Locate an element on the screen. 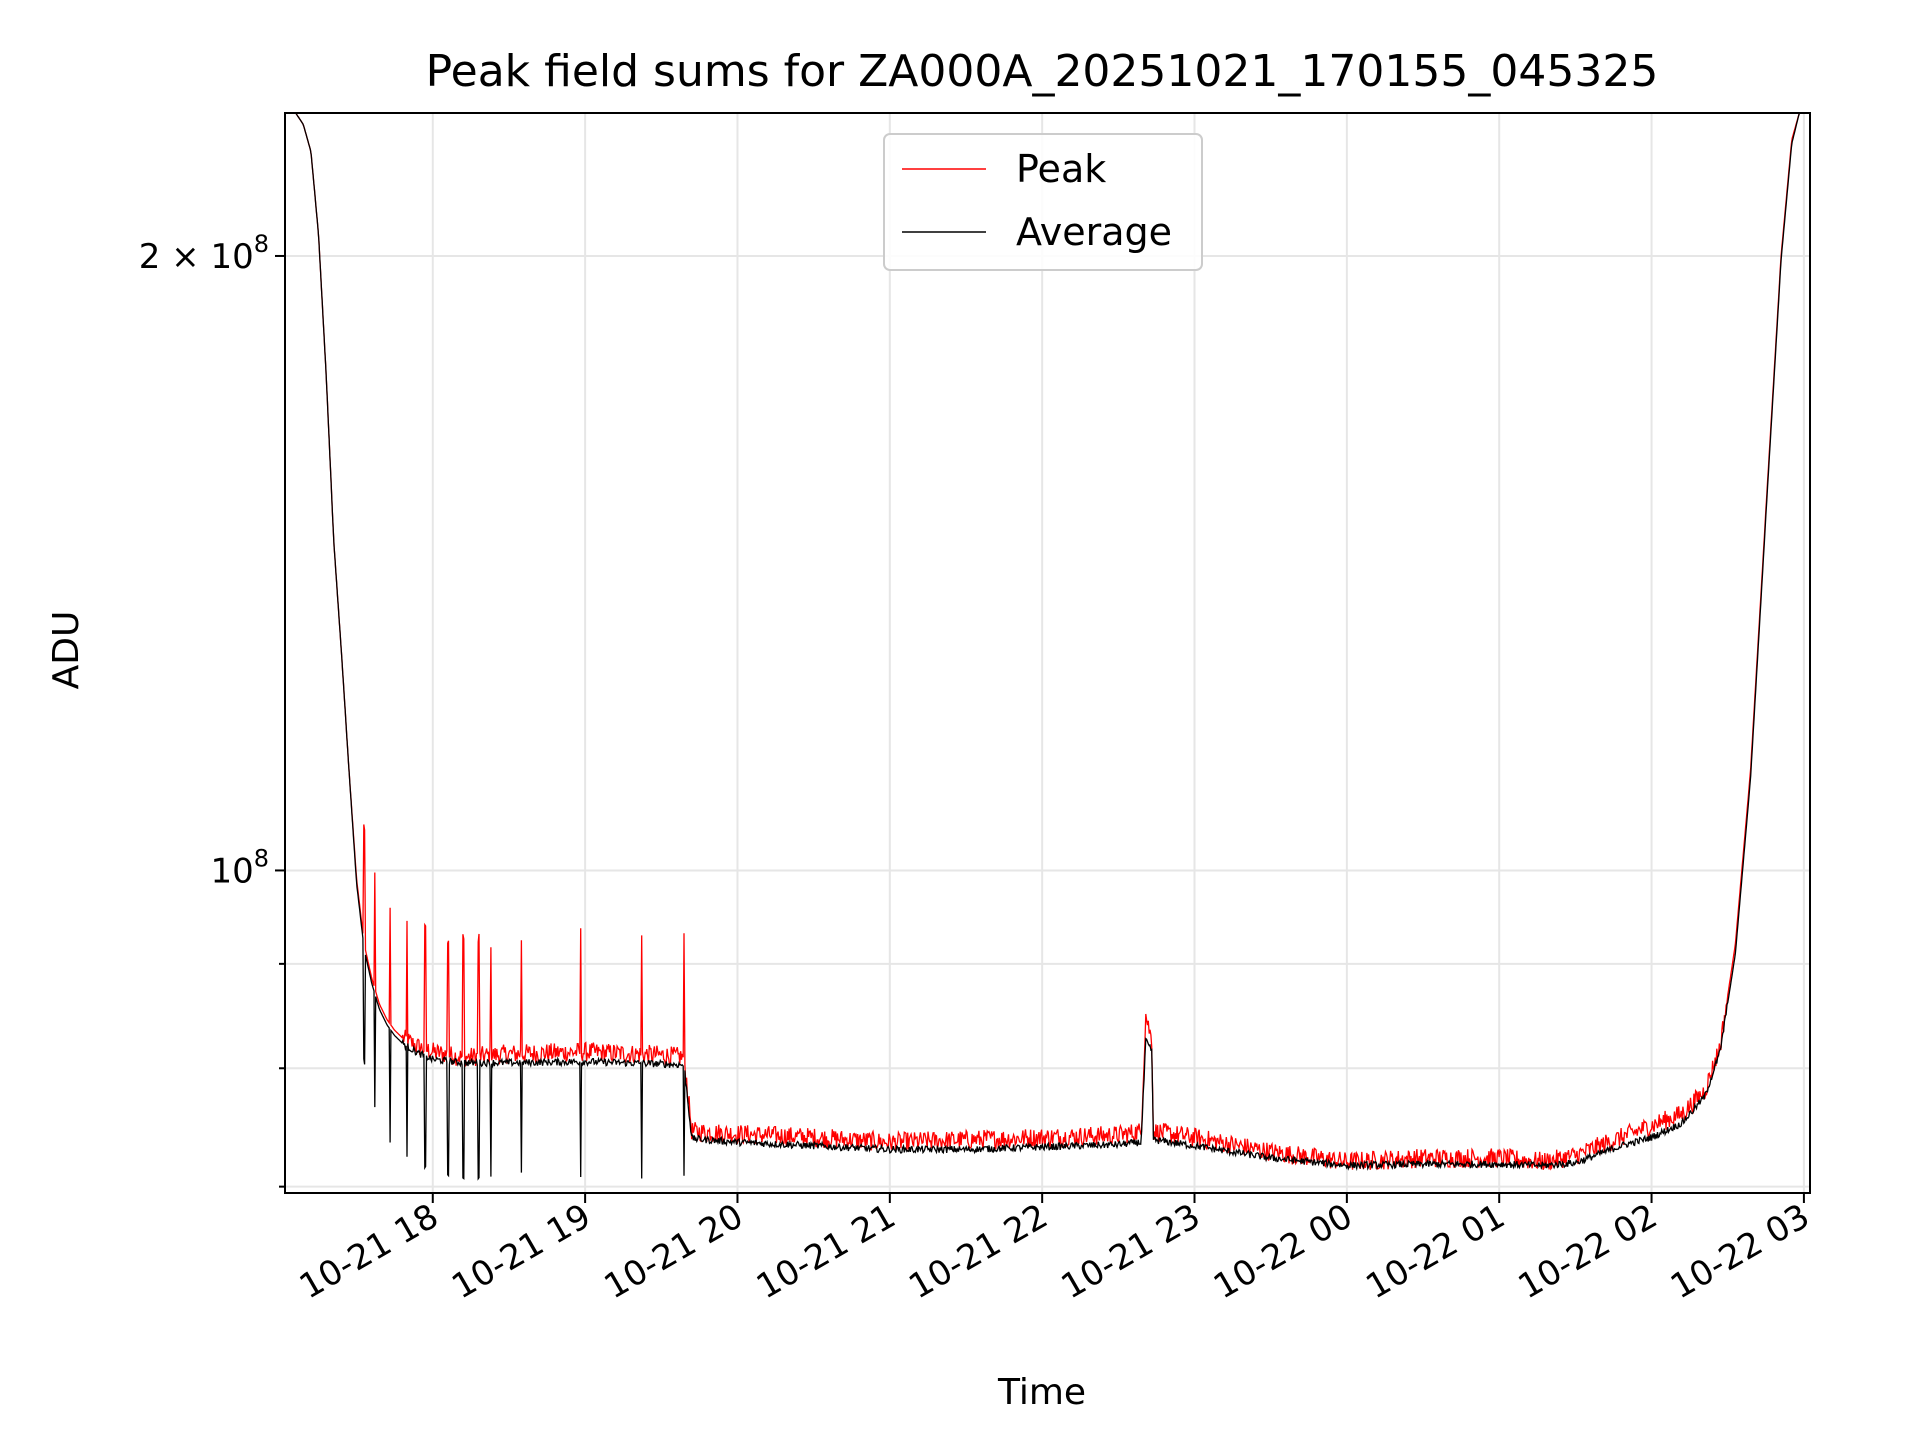 The width and height of the screenshot is (1920, 1440). y-axis-label: ADU is located at coordinates (66, 650).